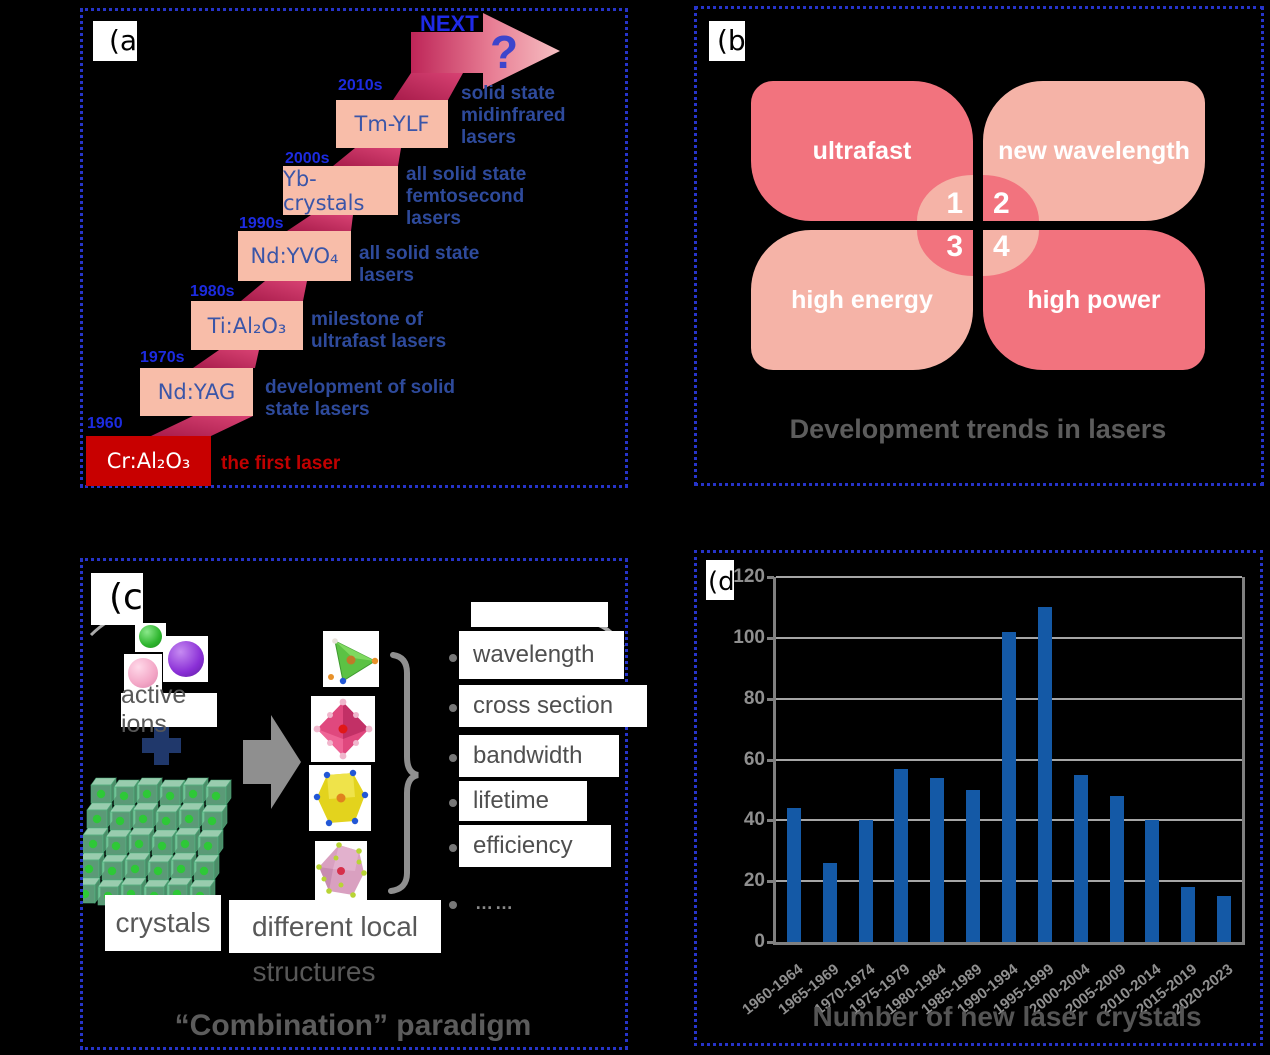 Image resolution: width=1270 pixels, height=1055 pixels. What do you see at coordinates (759, 941) in the screenshot?
I see `y-tick-label: 0` at bounding box center [759, 941].